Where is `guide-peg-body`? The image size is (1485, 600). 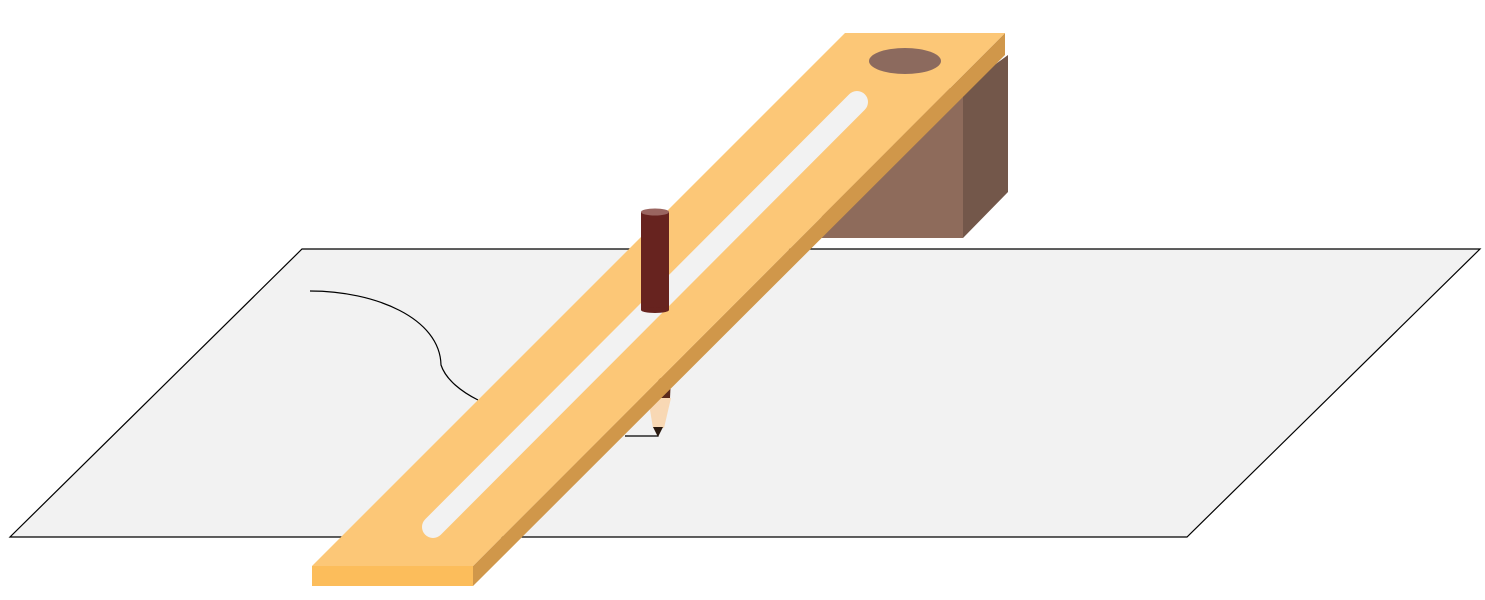 guide-peg-body is located at coordinates (655, 261).